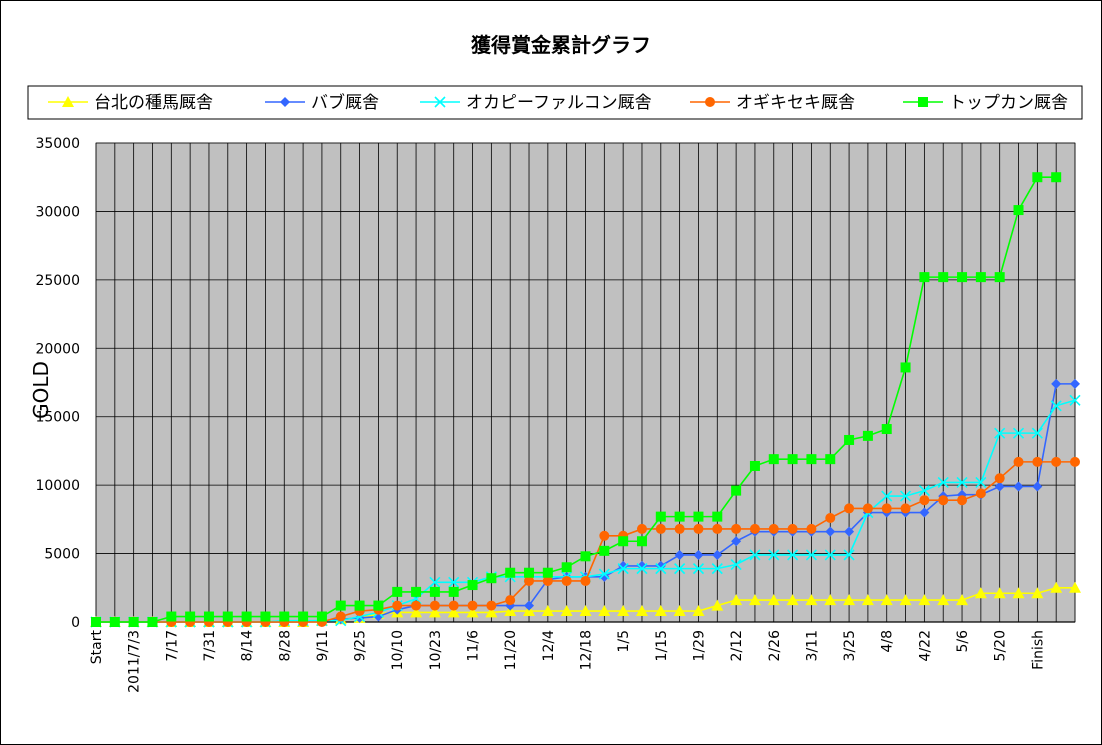  I want to click on legend-label: バブ厩舎, so click(345, 102).